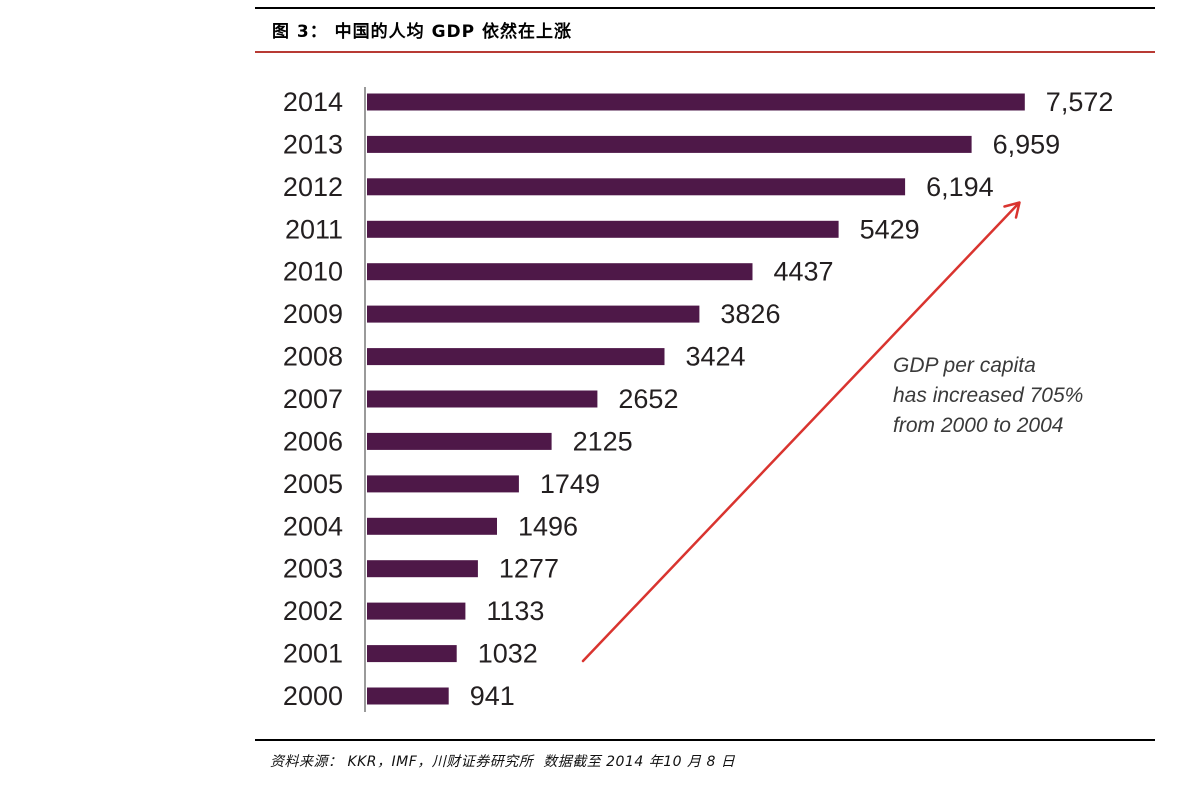  I want to click on year-label-2011: 2011, so click(314, 229).